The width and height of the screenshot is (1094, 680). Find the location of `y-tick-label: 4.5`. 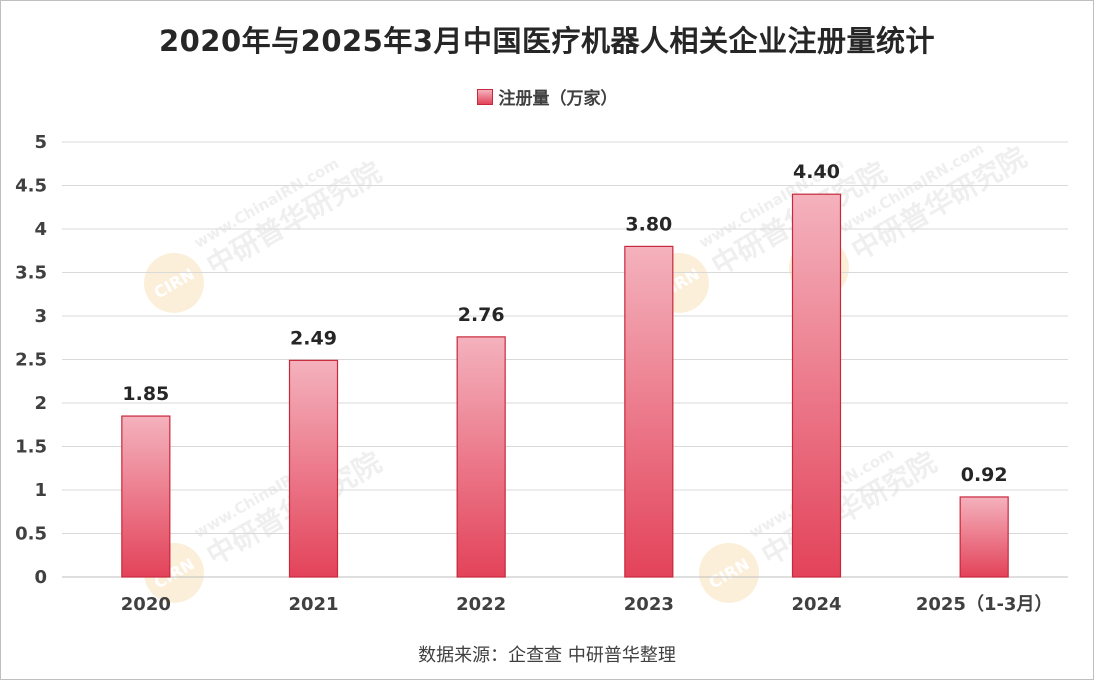

y-tick-label: 4.5 is located at coordinates (31, 186).